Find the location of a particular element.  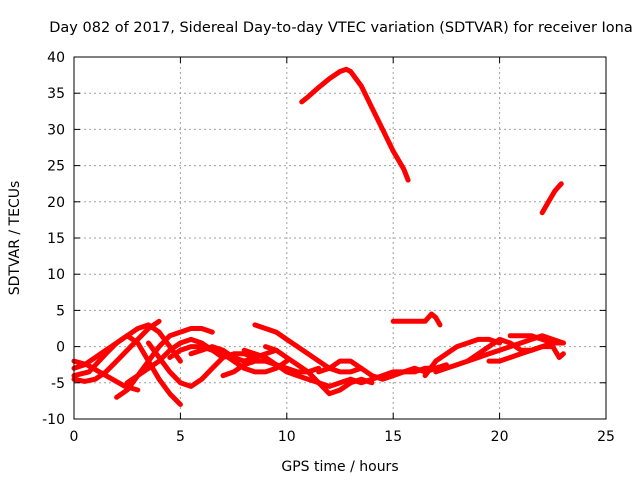

y-tick-label: 5 is located at coordinates (60, 311).